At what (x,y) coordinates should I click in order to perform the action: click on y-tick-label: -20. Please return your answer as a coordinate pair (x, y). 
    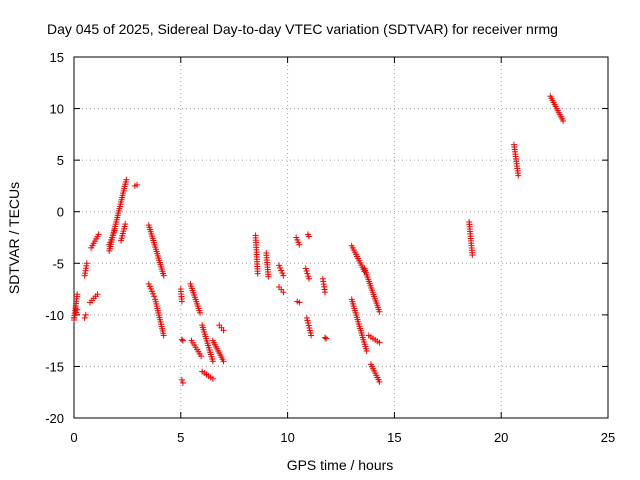
    Looking at the image, I should click on (54, 418).